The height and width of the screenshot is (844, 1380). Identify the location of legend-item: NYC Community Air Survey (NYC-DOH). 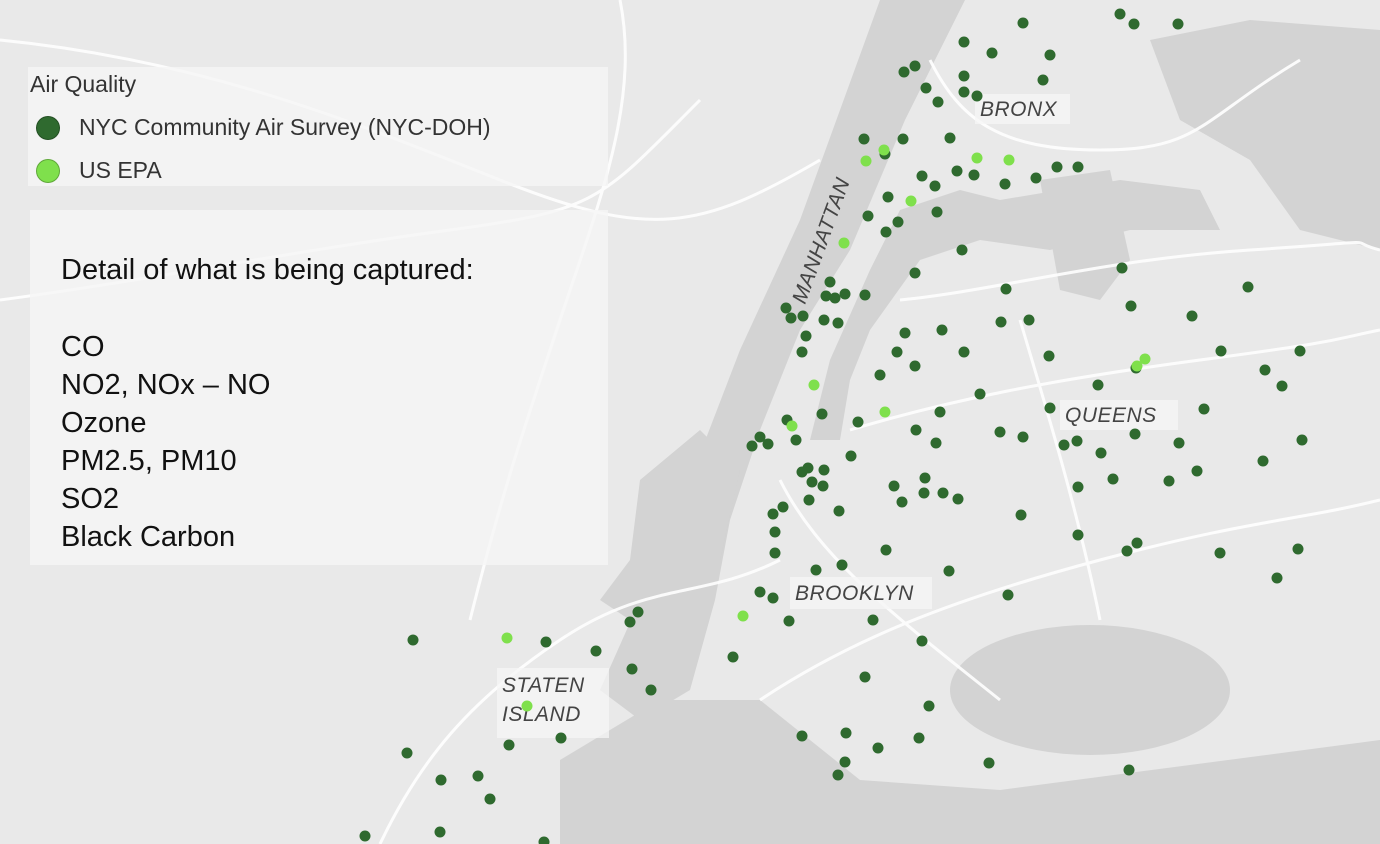
(263, 127).